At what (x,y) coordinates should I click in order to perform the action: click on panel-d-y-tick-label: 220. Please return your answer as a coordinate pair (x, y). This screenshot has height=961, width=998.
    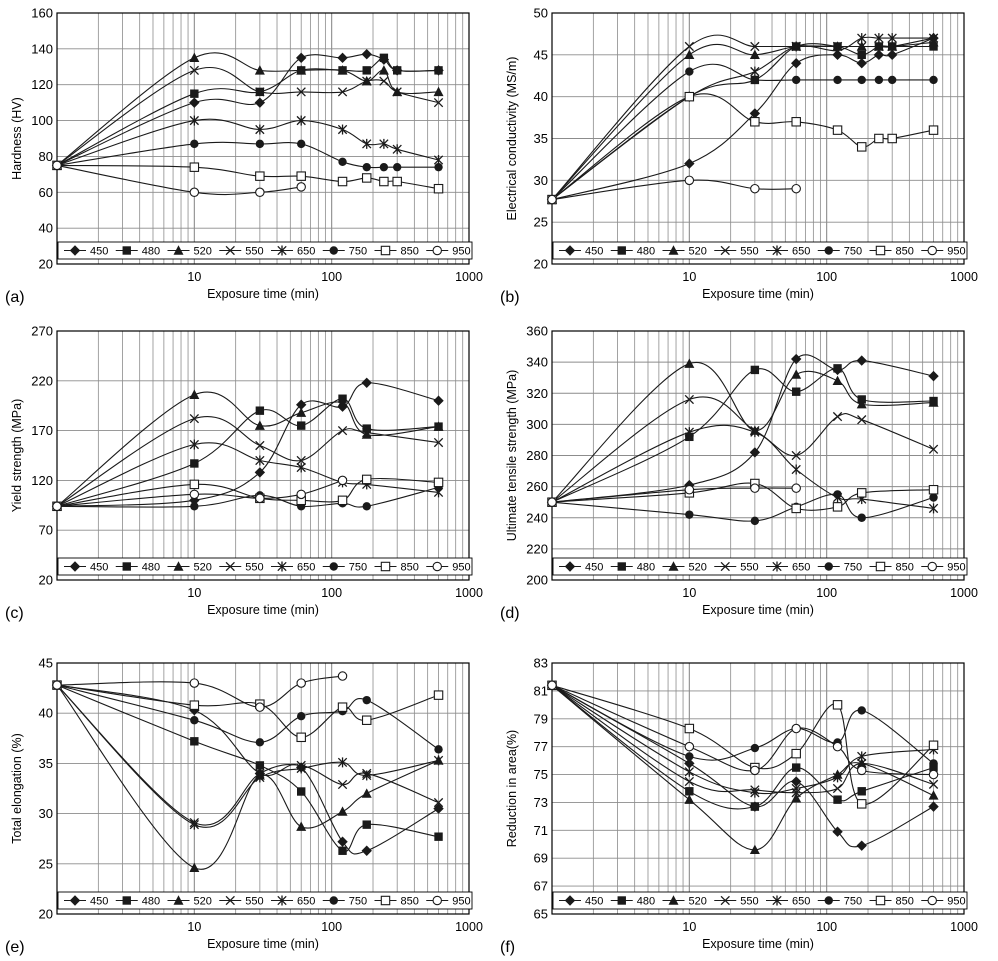
    Looking at the image, I should click on (537, 548).